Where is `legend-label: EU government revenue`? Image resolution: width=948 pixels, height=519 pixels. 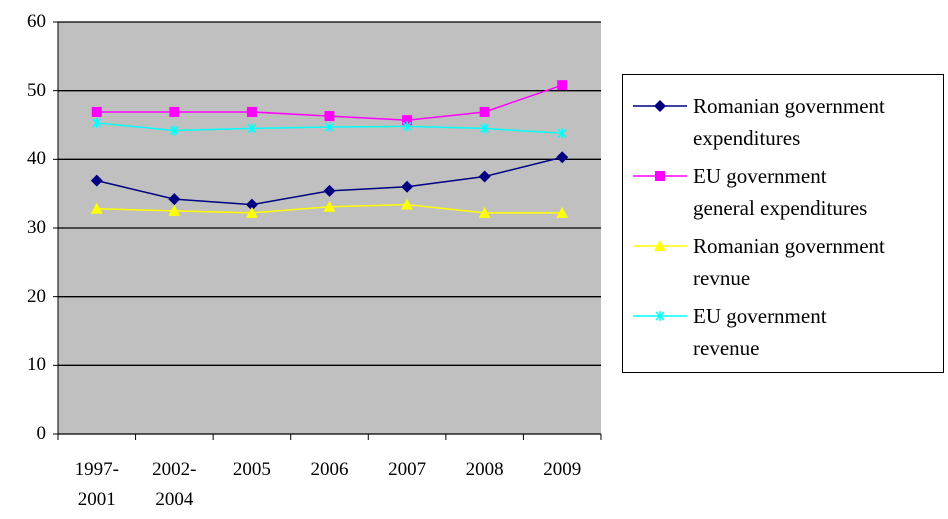
legend-label: EU government revenue is located at coordinates (760, 332).